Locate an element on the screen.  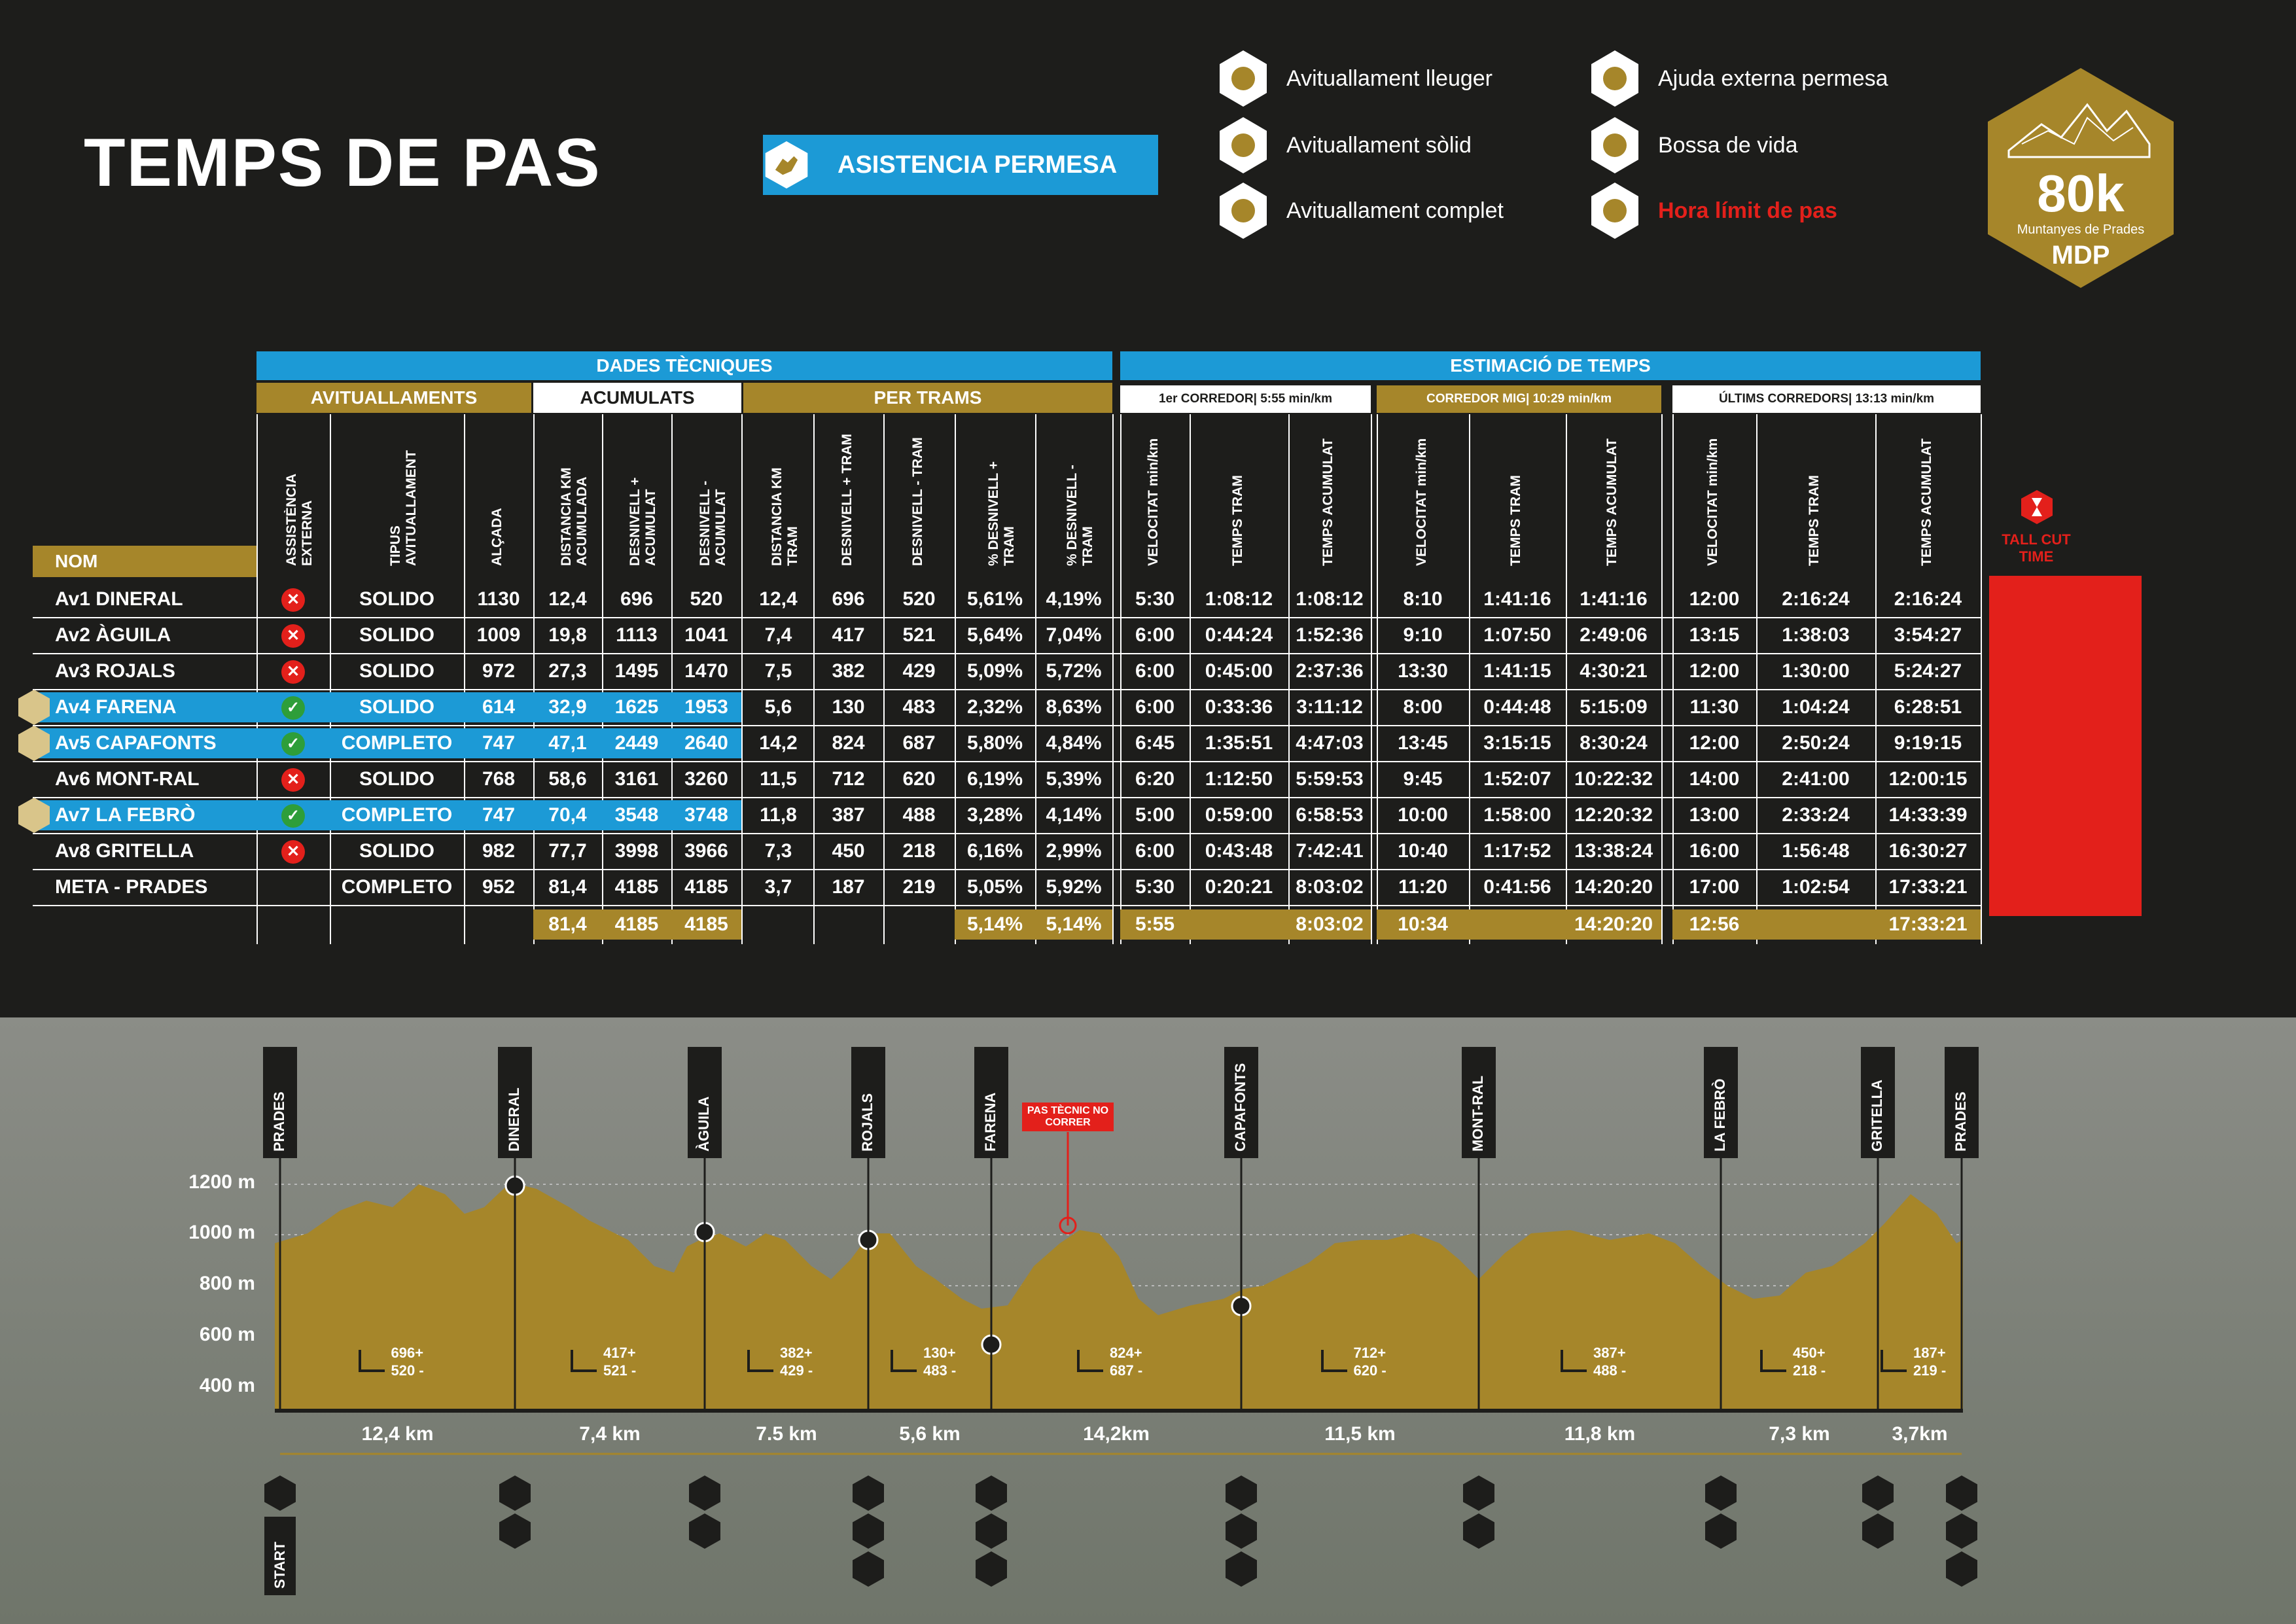
column-header: TEMPS TRAM is located at coordinates (1815, 520).